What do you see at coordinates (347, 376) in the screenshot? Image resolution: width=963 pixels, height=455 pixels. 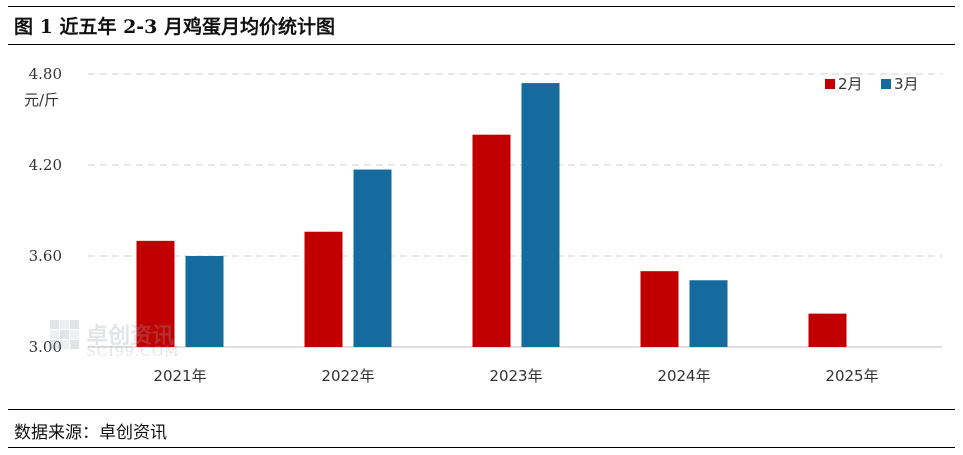 I see `x-category-label: 2022年` at bounding box center [347, 376].